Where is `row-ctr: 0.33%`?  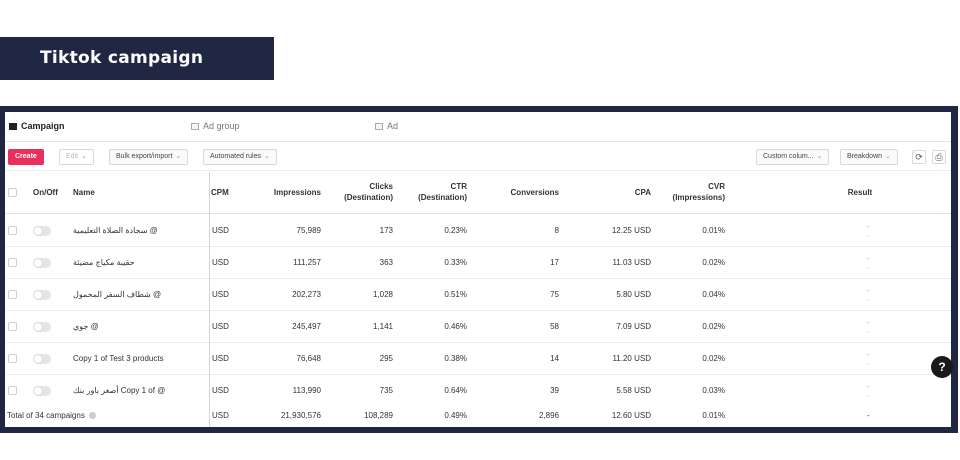 row-ctr: 0.33% is located at coordinates (455, 262).